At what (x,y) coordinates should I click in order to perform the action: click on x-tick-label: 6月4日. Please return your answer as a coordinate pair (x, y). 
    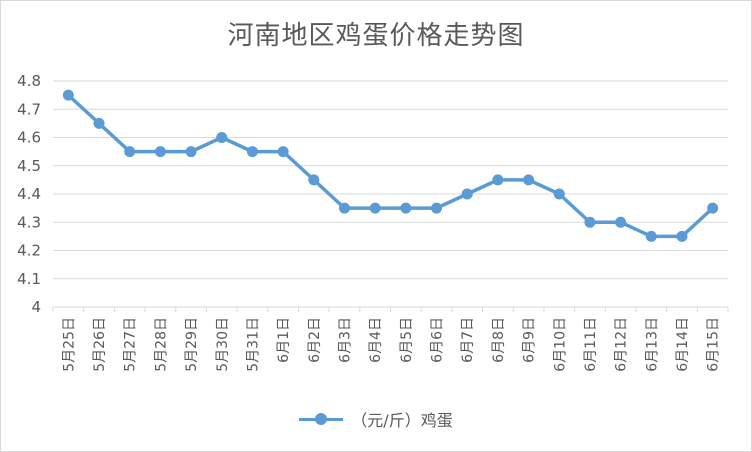
    Looking at the image, I should click on (376, 340).